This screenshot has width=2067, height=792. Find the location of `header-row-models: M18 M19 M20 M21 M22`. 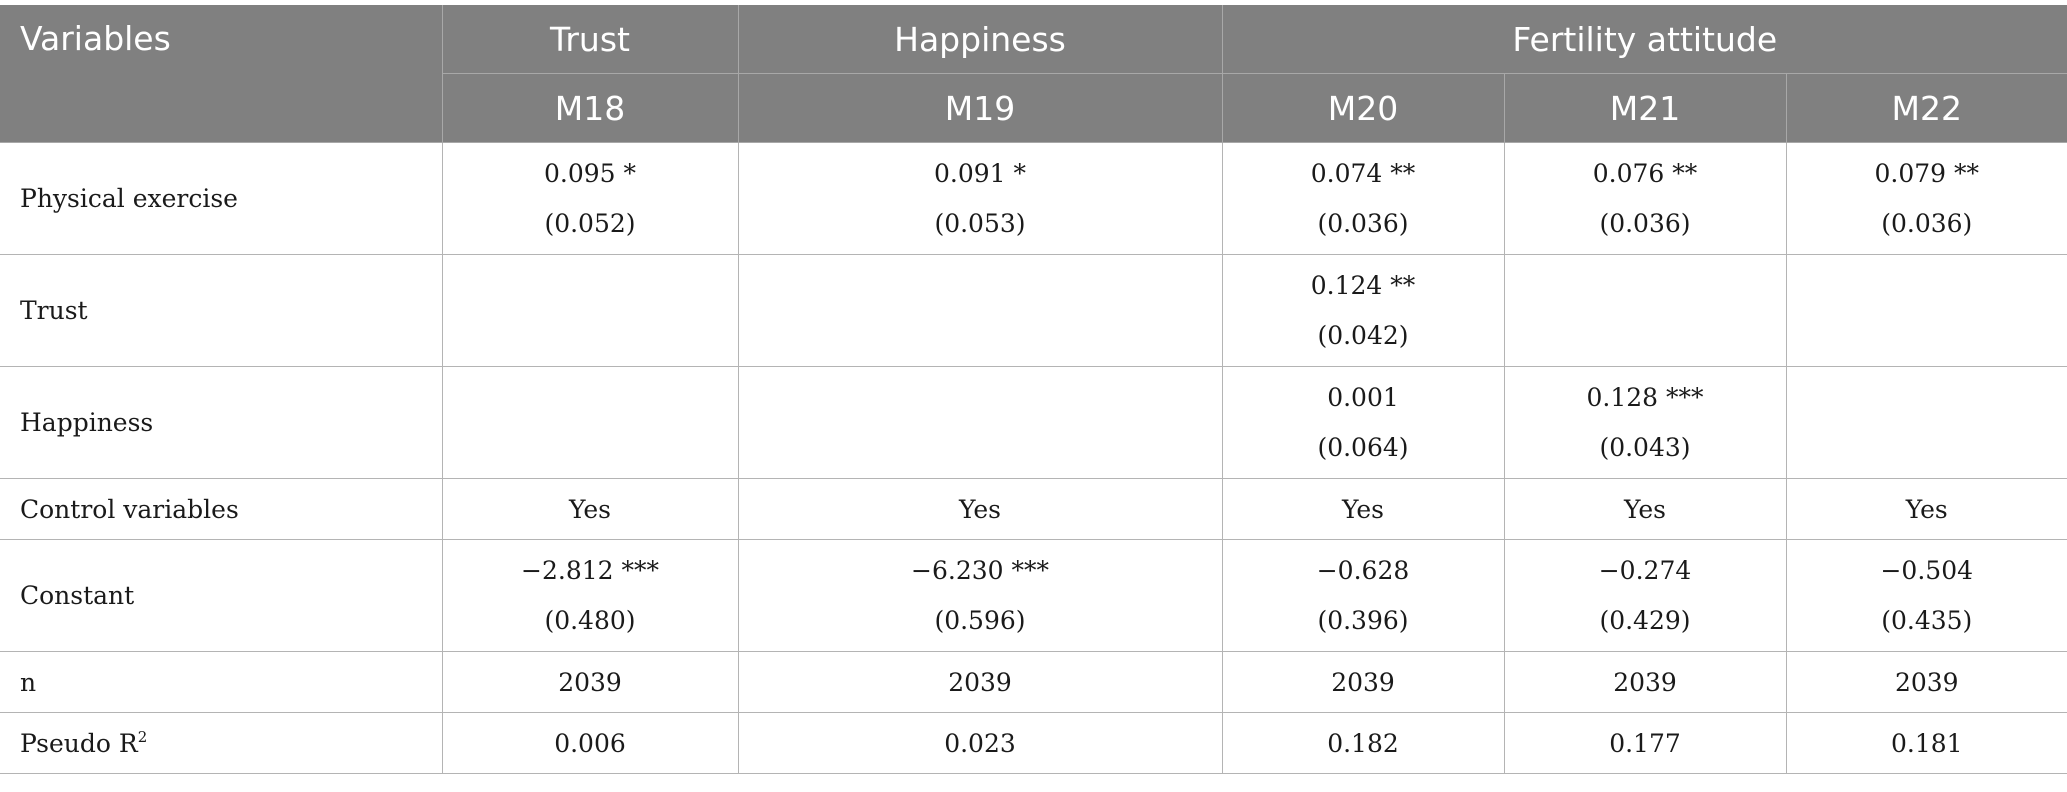

header-row-models: M18 M19 M20 M21 M22 is located at coordinates (1033, 108).